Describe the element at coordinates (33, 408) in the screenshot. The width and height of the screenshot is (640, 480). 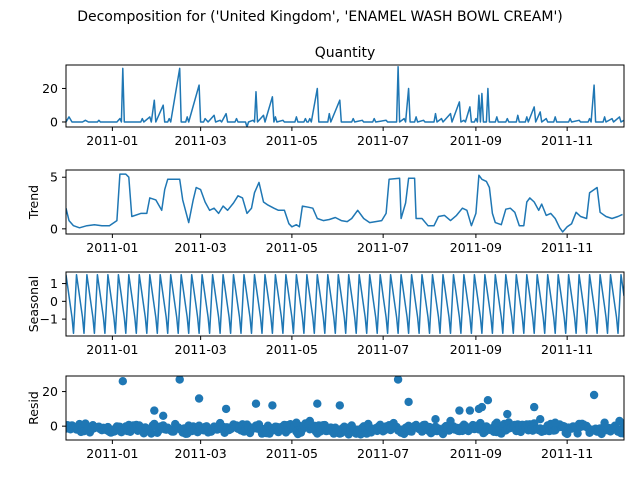
I see `y-axis-label: Resid` at that location.